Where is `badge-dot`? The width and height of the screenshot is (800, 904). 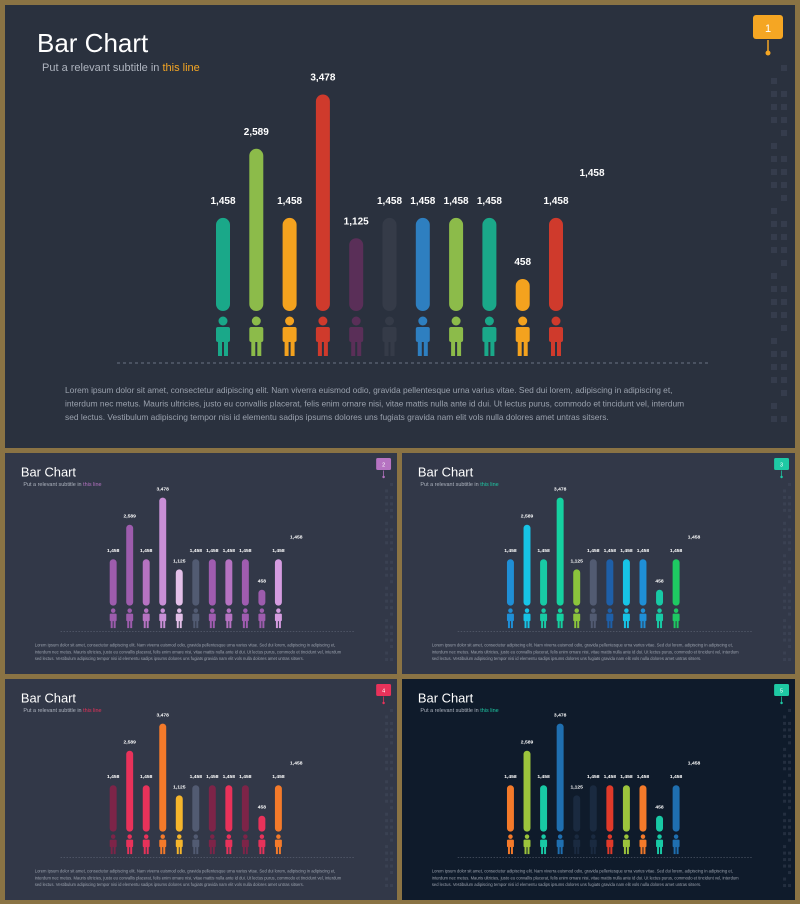
badge-dot is located at coordinates (768, 53).